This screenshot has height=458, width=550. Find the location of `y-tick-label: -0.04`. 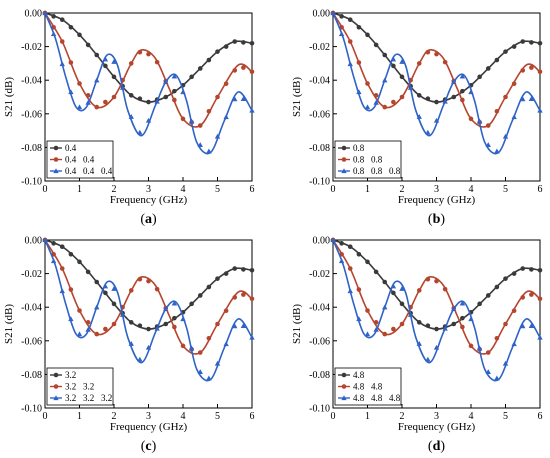

y-tick-label: -0.04 is located at coordinates (31, 81).